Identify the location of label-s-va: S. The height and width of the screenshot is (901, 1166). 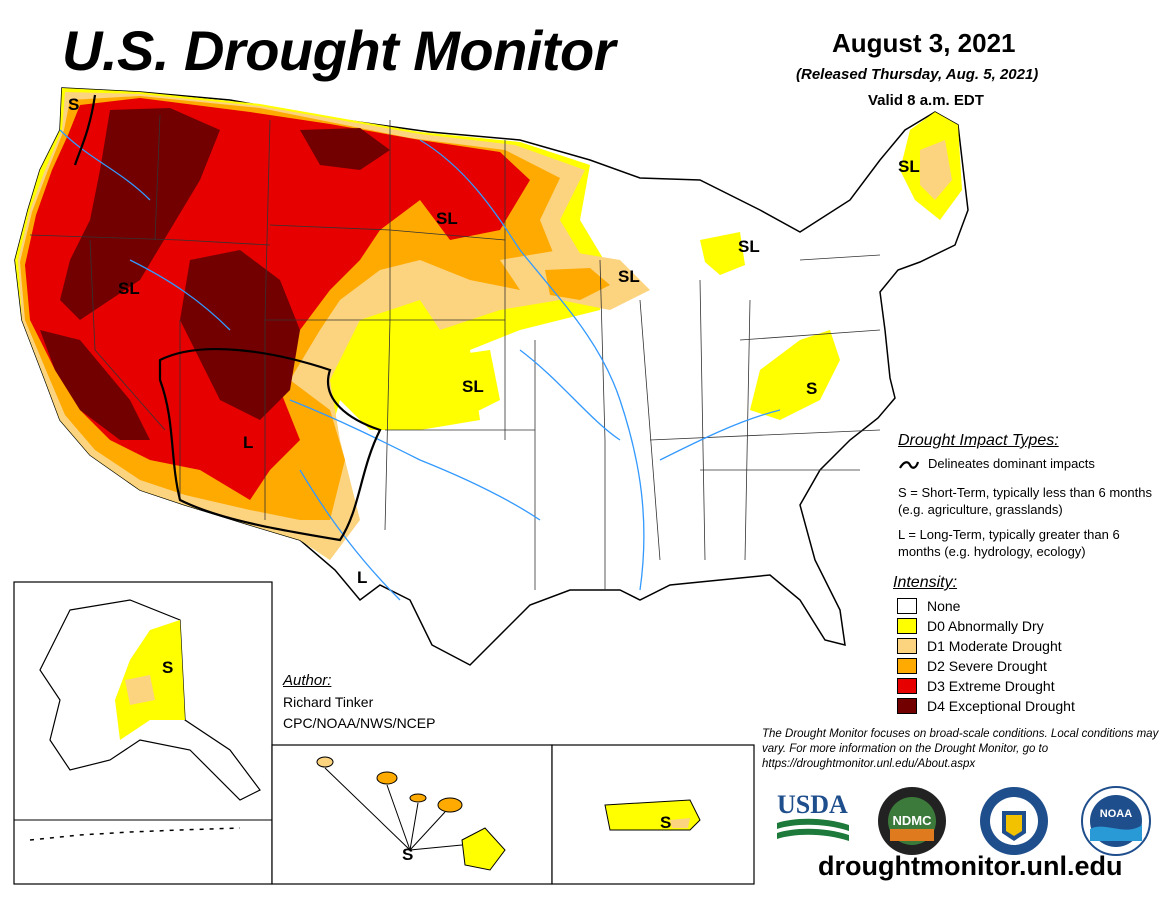
(811, 388).